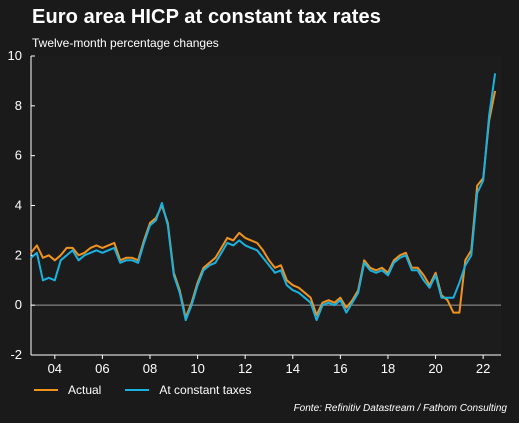 The height and width of the screenshot is (423, 519). I want to click on x-axis: 04 06 08 10 12 14 16 18 20 22, so click(266, 365).